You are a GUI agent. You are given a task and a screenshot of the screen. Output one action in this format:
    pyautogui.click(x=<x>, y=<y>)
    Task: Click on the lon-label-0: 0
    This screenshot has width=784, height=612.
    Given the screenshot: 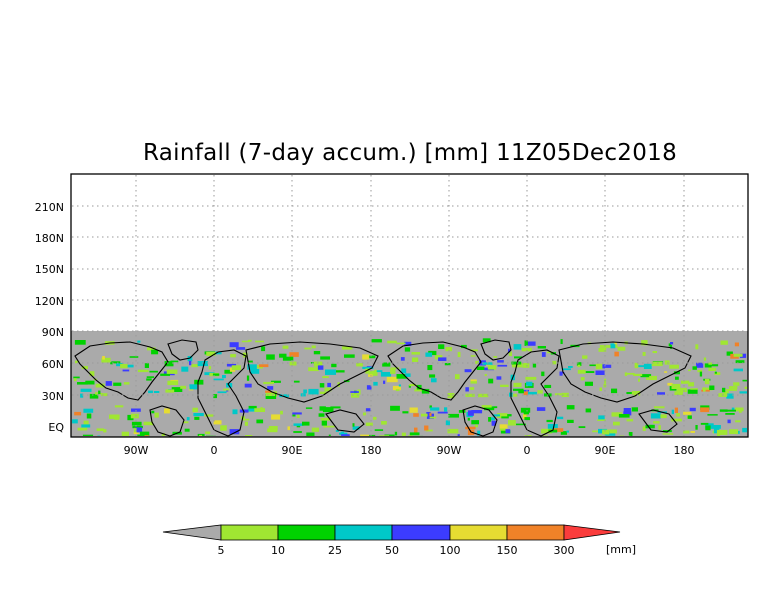 What is the action you would take?
    pyautogui.click(x=214, y=450)
    